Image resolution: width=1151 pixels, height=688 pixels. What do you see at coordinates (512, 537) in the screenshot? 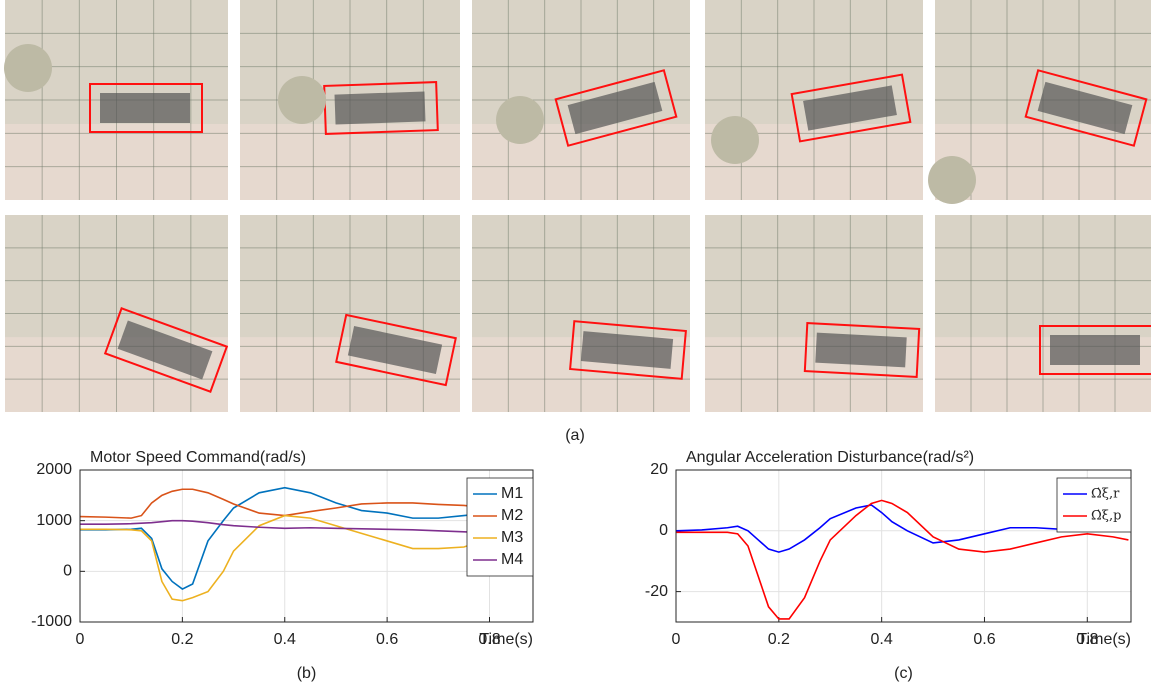
I see `legend-label: M3` at bounding box center [512, 537].